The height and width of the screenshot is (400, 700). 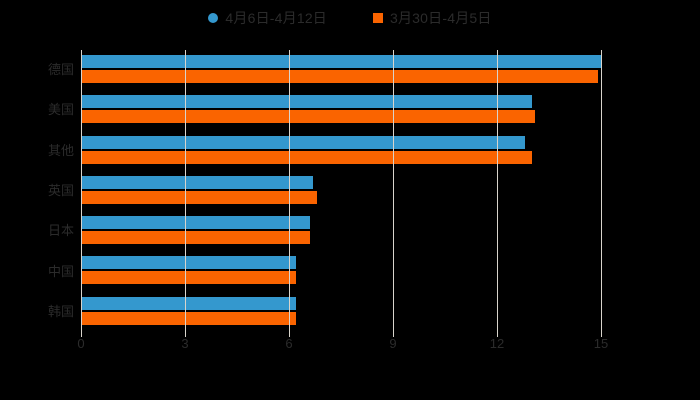 I want to click on x-axis-tick-label: 0, so click(x=81, y=343).